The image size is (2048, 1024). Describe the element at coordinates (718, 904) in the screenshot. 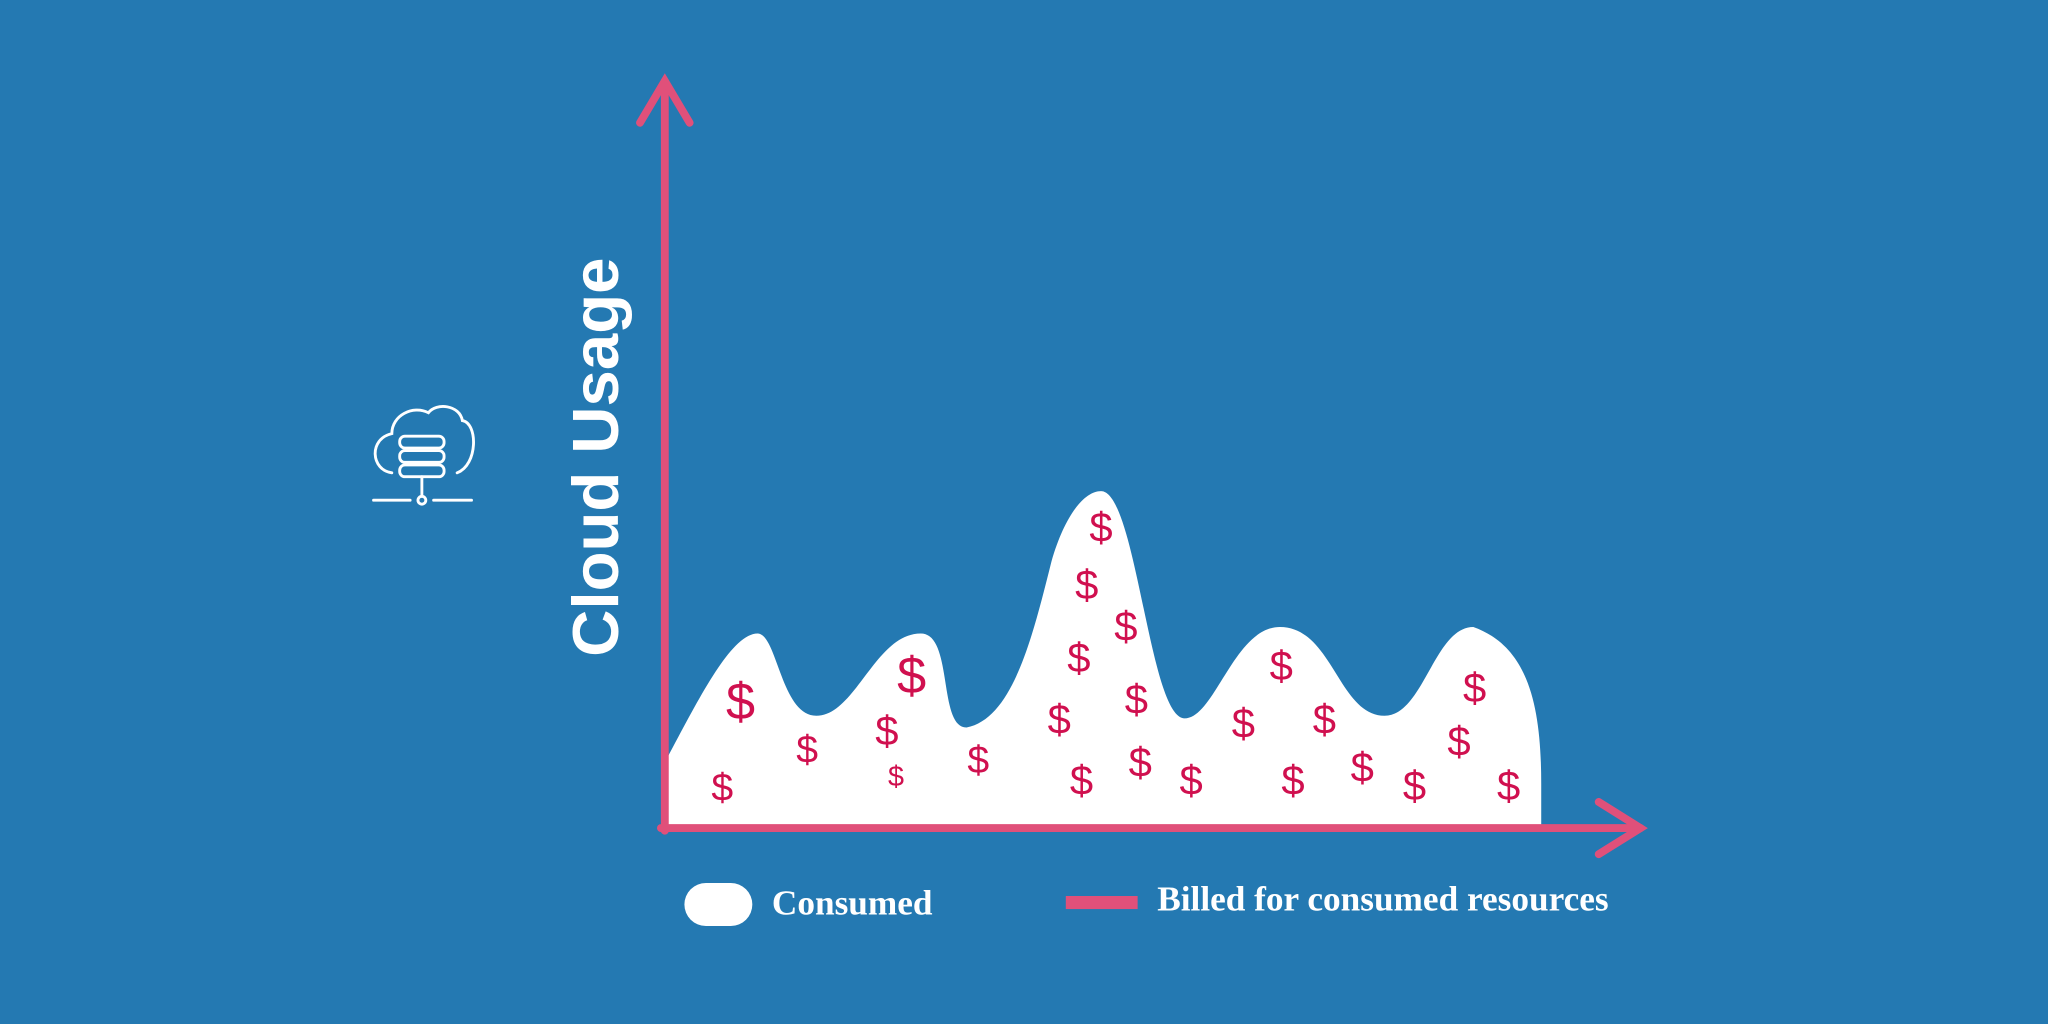

I see `legend-consumed-swatch` at that location.